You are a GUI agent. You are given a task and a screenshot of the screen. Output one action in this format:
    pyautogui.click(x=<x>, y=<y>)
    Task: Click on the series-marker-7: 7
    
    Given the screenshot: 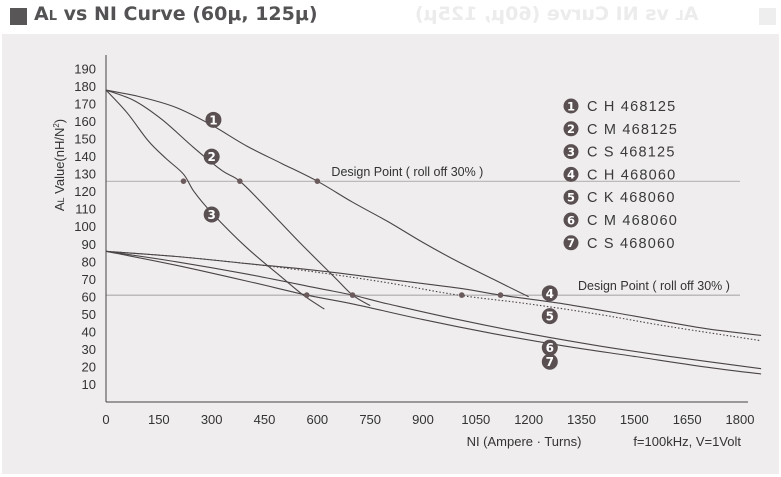 What is the action you would take?
    pyautogui.click(x=549, y=361)
    